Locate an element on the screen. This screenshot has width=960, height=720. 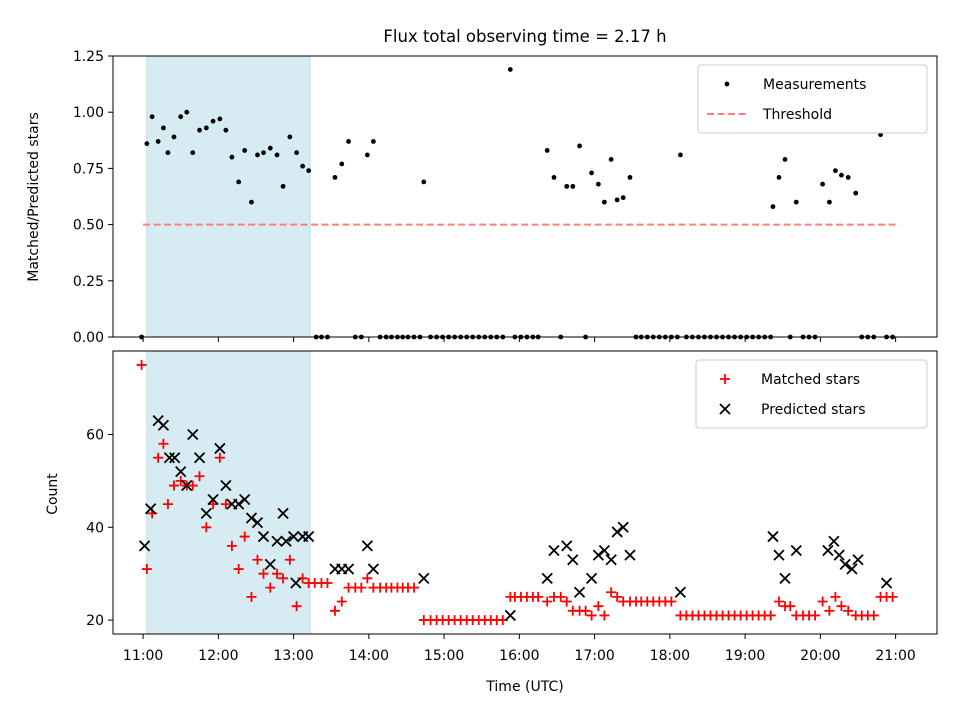
y-tick-label: 60 is located at coordinates (95, 436).